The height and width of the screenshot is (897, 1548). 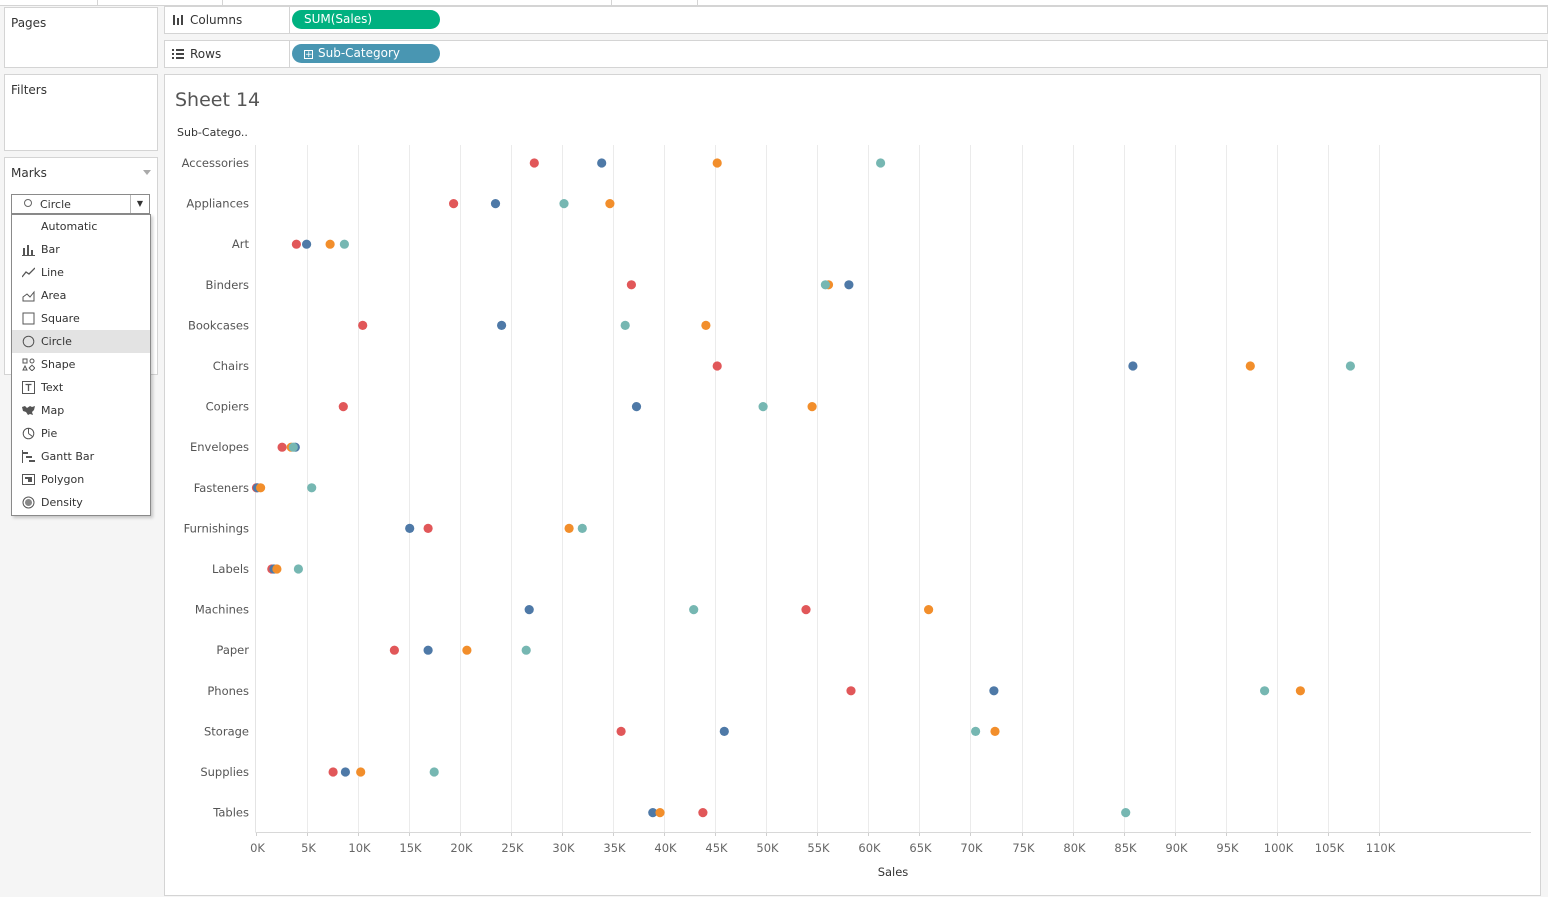 What do you see at coordinates (241, 244) in the screenshot?
I see `category-label: Art` at bounding box center [241, 244].